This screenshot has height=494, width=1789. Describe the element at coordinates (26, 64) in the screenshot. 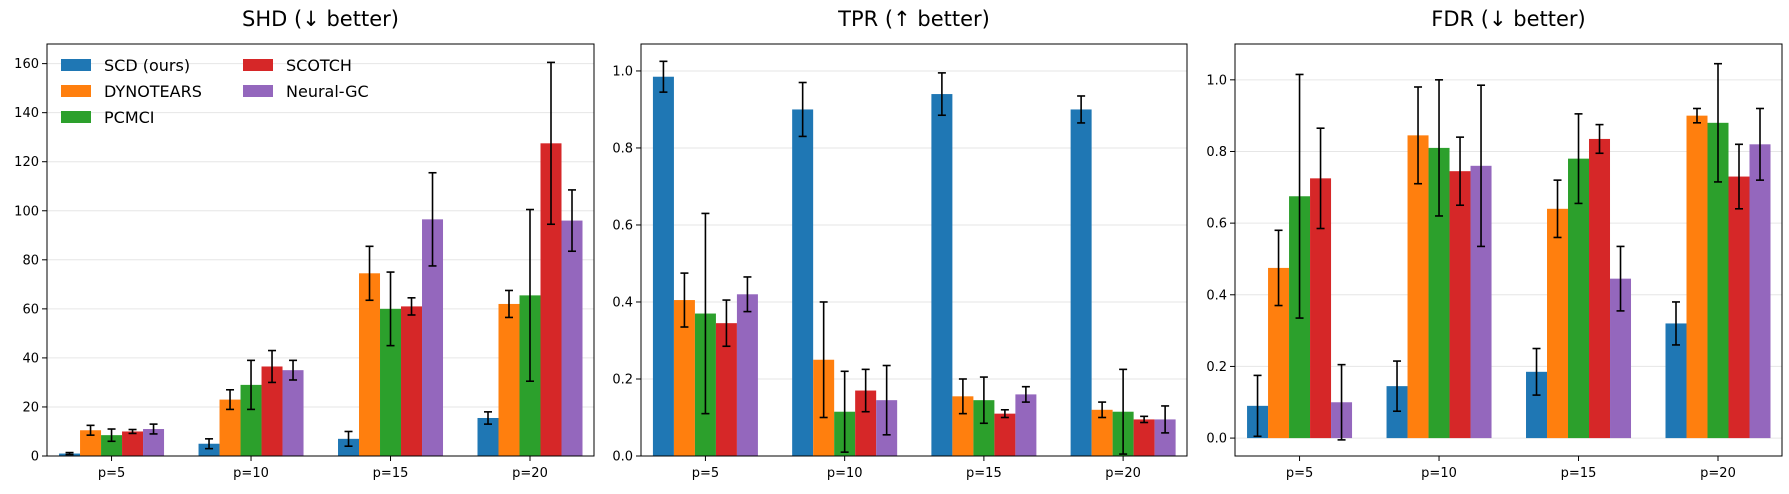

I see `y-tick-label: 160` at that location.